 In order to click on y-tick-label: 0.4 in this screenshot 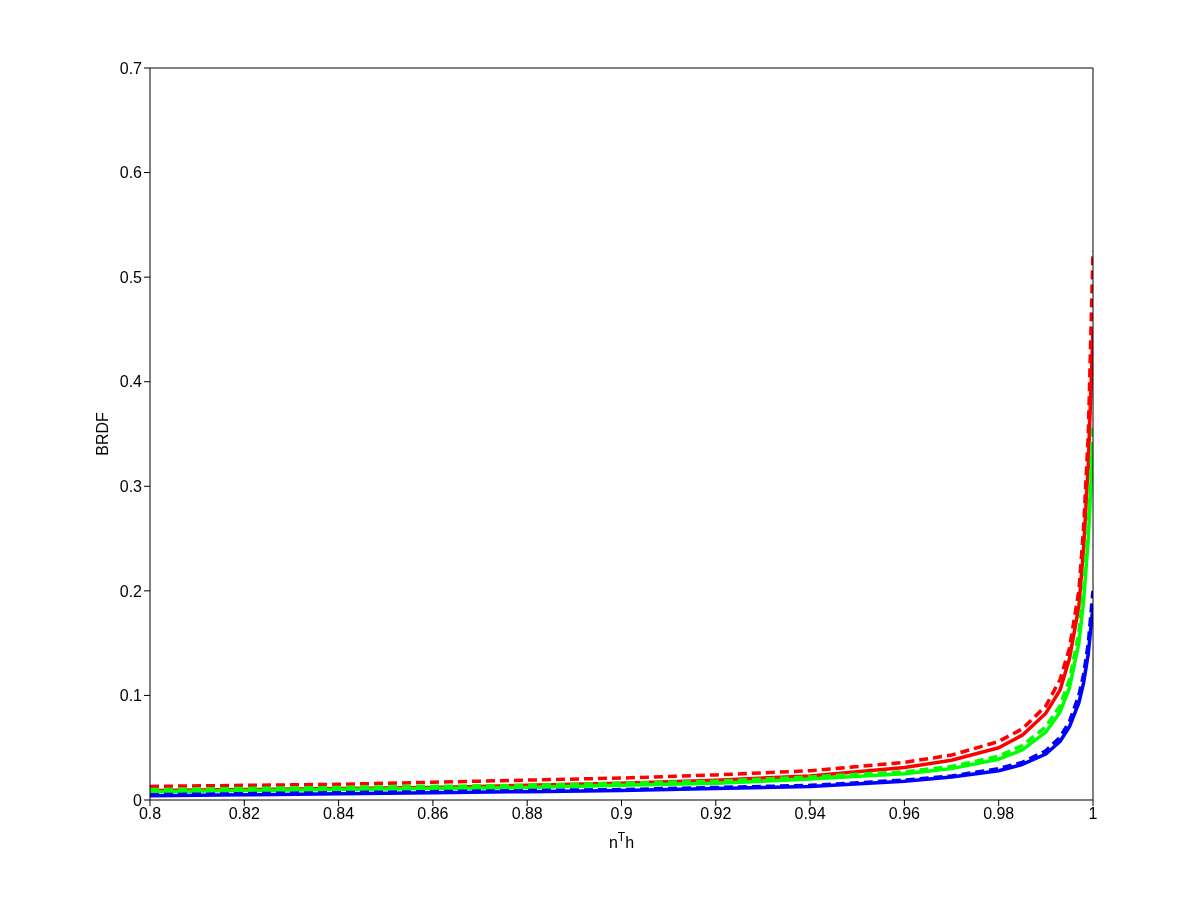, I will do `click(131, 382)`.